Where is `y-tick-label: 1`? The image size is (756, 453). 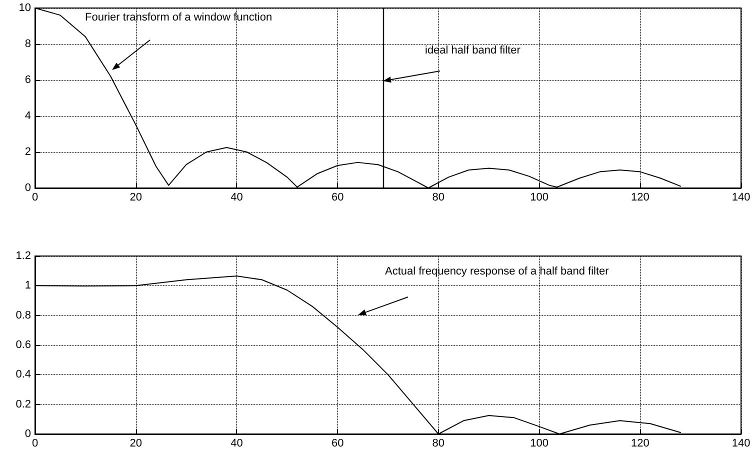
y-tick-label: 1 is located at coordinates (27, 286).